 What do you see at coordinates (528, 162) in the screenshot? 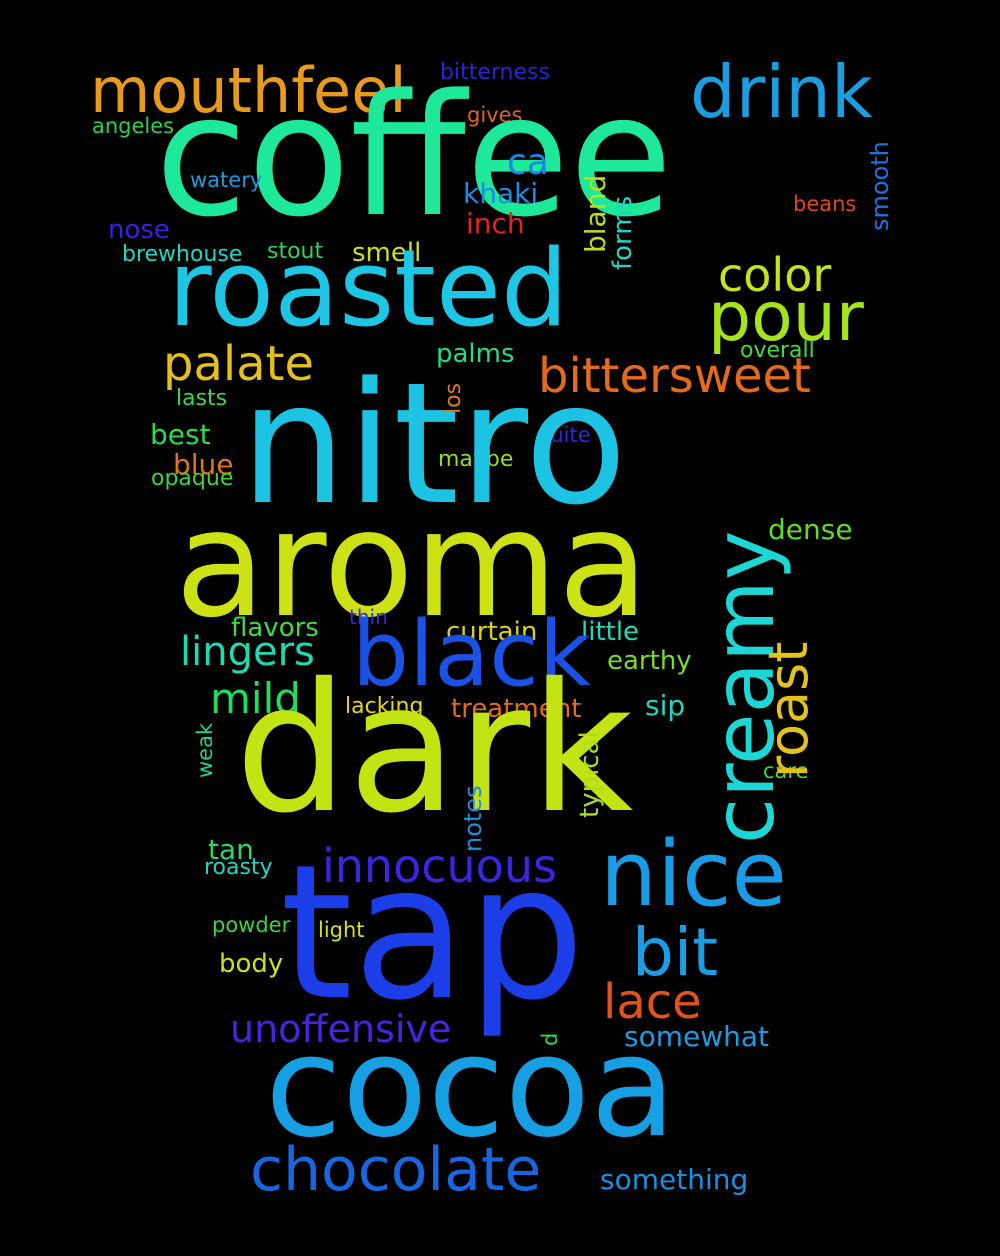
I see `word-ca: ca` at bounding box center [528, 162].